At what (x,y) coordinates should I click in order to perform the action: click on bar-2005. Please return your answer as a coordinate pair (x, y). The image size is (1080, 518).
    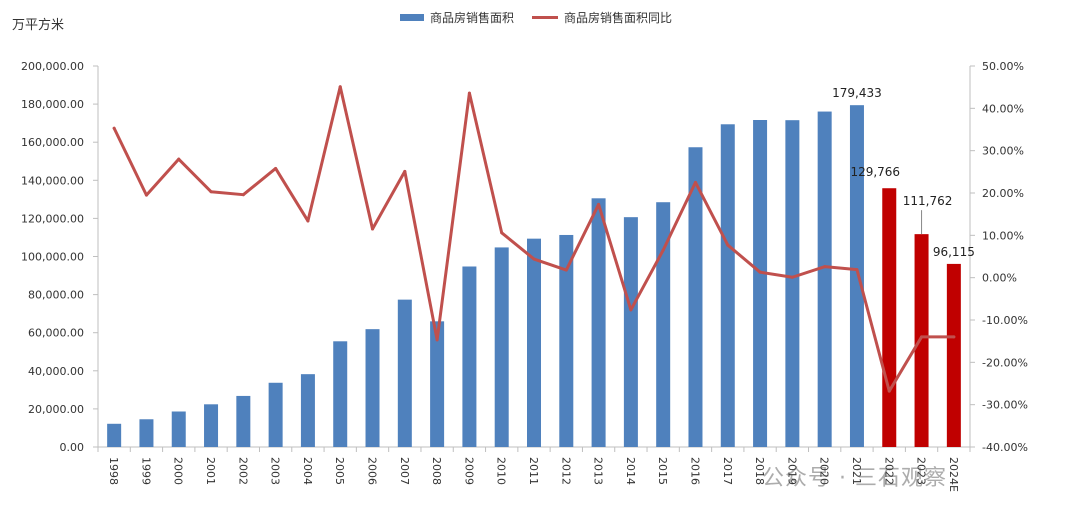
    Looking at the image, I should click on (340, 394).